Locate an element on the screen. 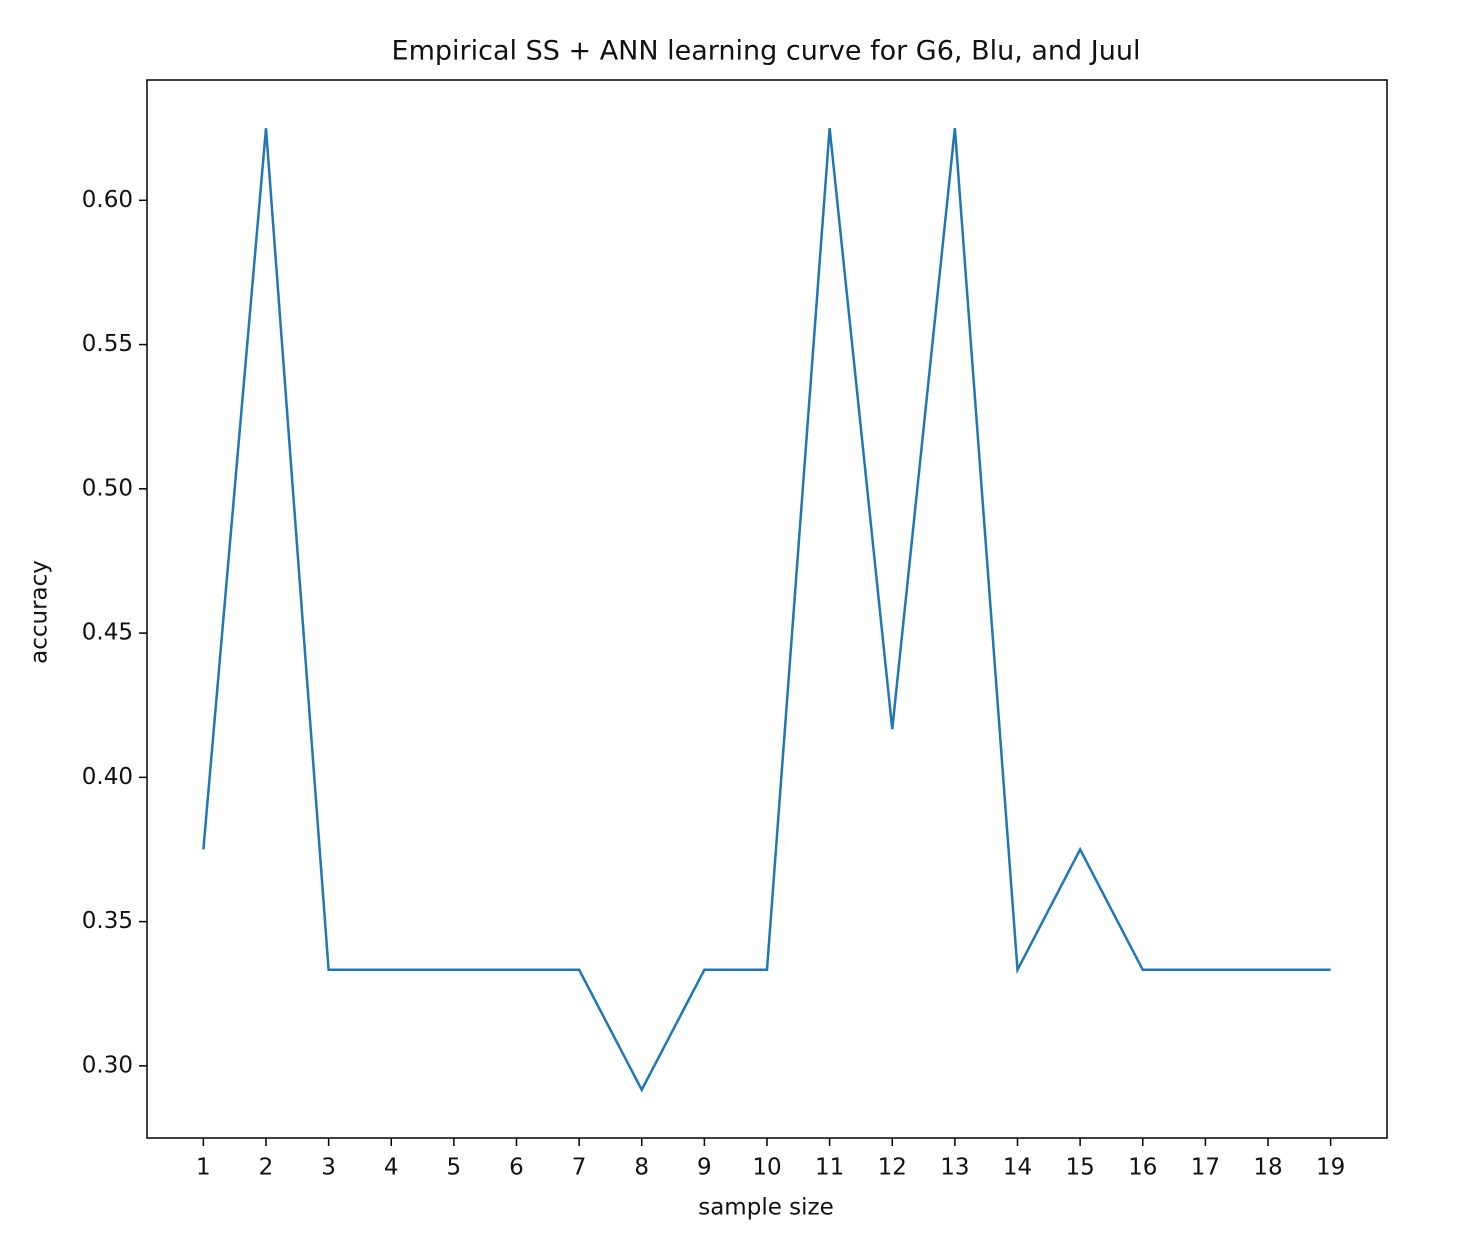  y-tick-label: 0.35 is located at coordinates (107, 921).